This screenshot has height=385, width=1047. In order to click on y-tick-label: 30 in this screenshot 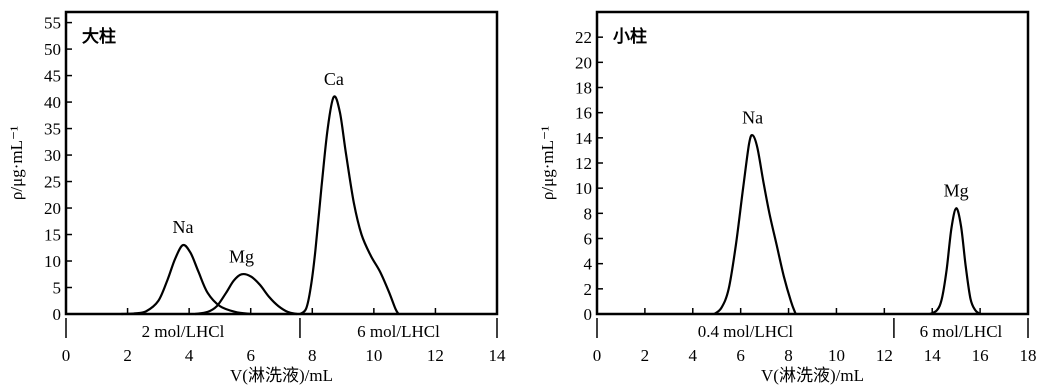, I will do `click(52, 155)`.